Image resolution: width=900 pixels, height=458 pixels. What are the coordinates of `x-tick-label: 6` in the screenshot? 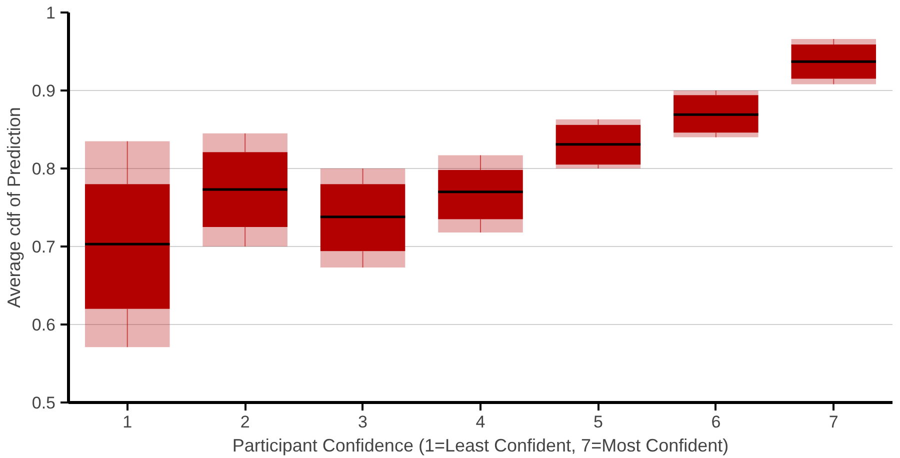 It's located at (716, 422).